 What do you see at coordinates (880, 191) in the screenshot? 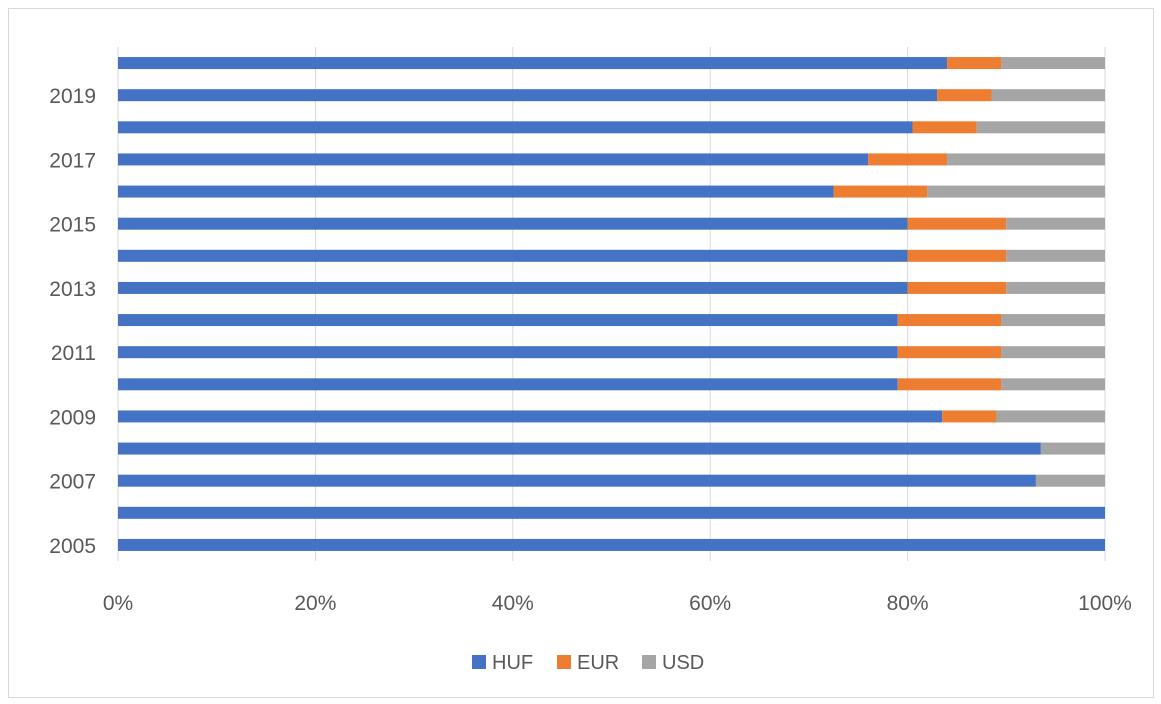
I see `bar-eur-2016` at bounding box center [880, 191].